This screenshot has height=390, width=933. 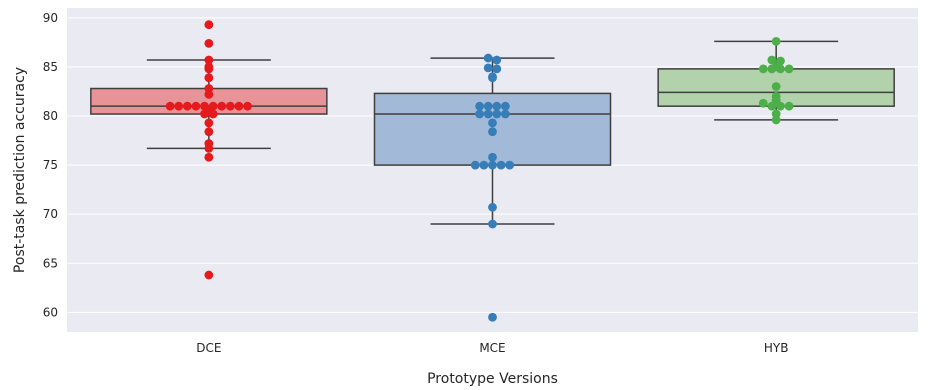 What do you see at coordinates (20, 170) in the screenshot?
I see `y-axis-label: Post-task prediction accuracy` at bounding box center [20, 170].